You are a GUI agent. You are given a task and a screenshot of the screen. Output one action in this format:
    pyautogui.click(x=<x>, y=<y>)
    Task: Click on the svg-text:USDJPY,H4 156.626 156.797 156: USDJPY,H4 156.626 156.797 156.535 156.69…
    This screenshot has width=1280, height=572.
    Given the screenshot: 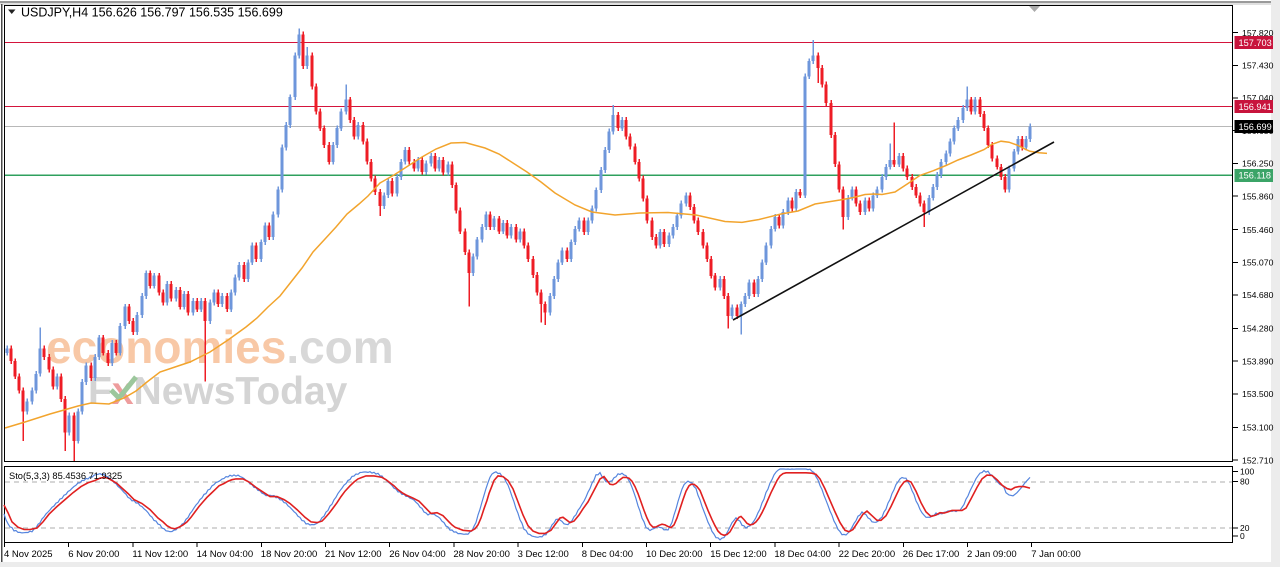 What is the action you would take?
    pyautogui.click(x=152, y=13)
    